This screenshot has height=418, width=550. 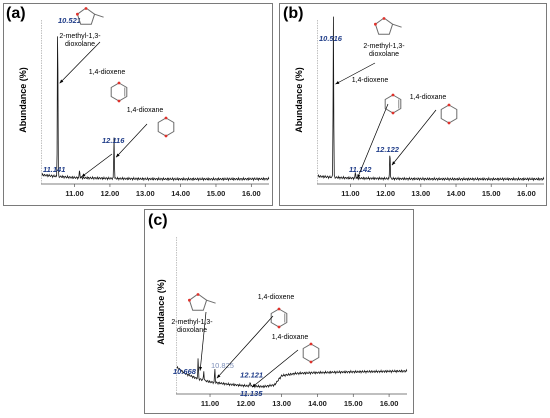 What do you see at coordinates (69, 20) in the screenshot?
I see `peak-retention-time-label: 10.521` at bounding box center [69, 20].